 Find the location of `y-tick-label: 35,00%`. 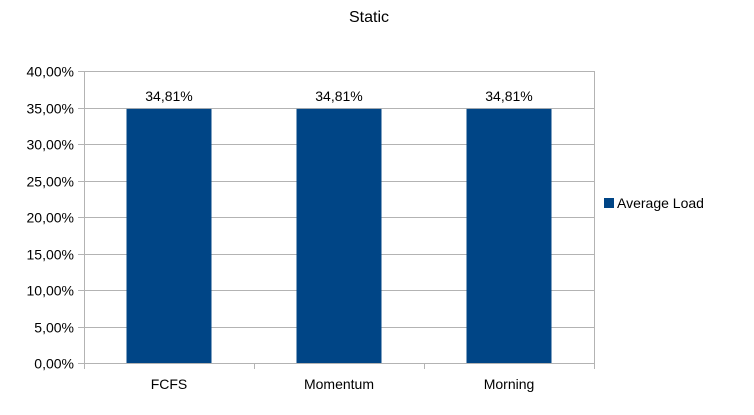

y-tick-label: 35,00% is located at coordinates (50, 109).